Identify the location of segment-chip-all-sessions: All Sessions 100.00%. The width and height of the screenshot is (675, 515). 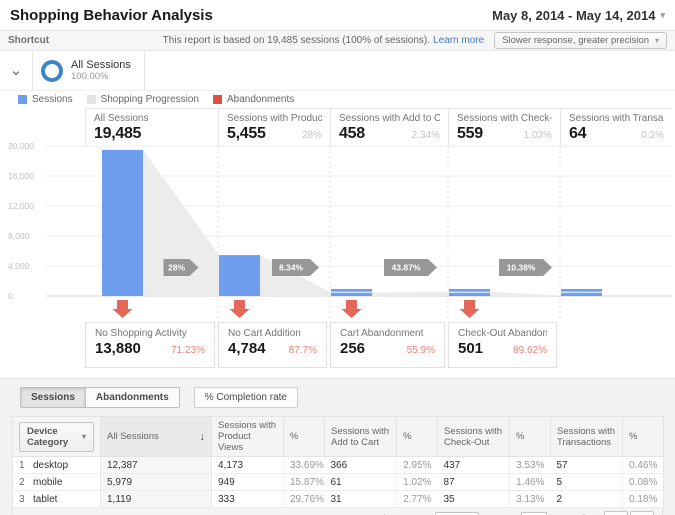
(89, 70).